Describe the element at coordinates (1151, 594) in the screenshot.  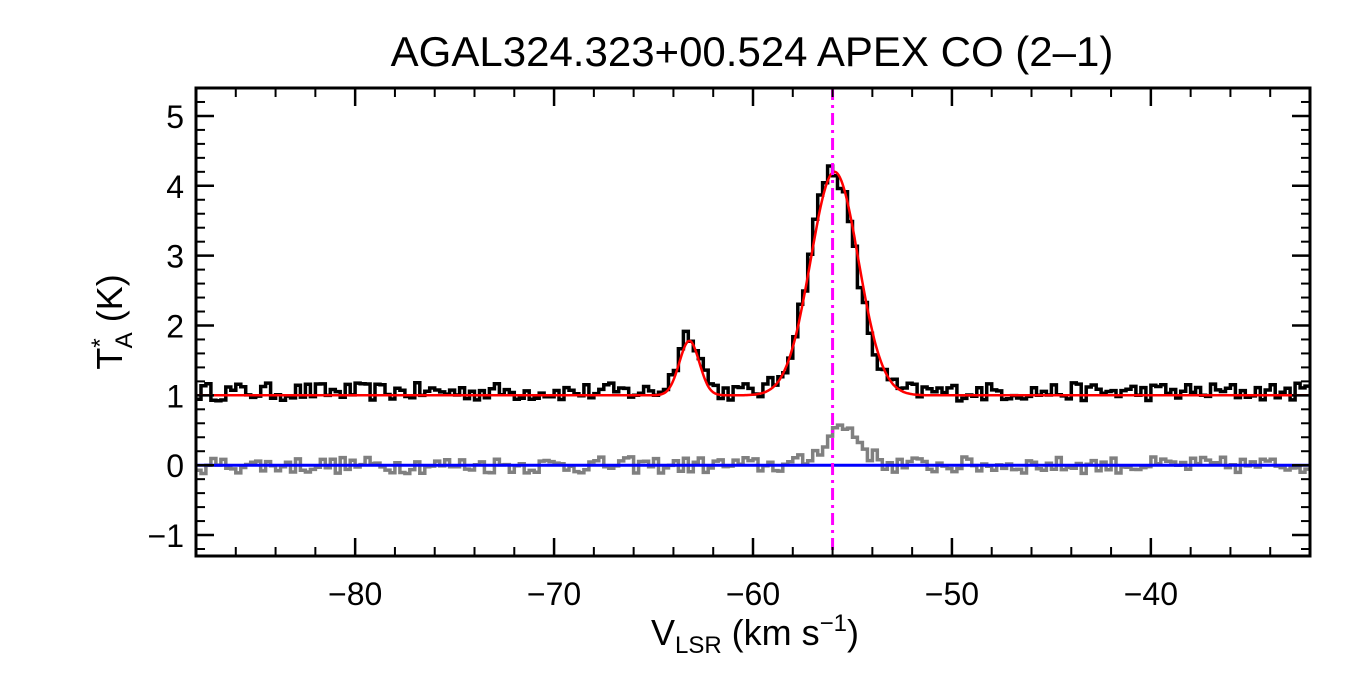
I see `x-tick-label: −40` at that location.